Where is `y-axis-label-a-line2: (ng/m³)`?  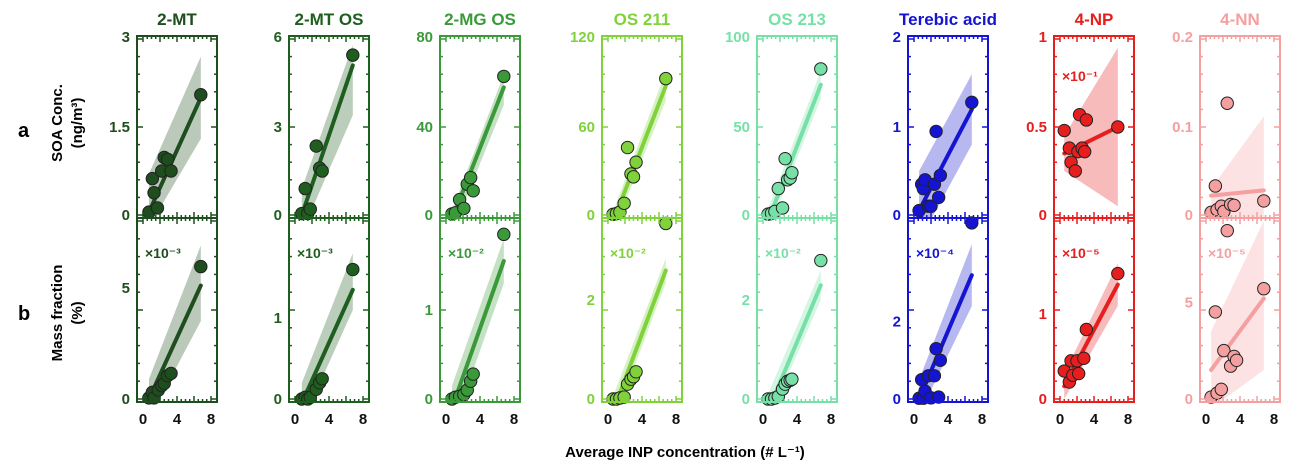
y-axis-label-a-line2: (ng/m³) is located at coordinates (77, 123).